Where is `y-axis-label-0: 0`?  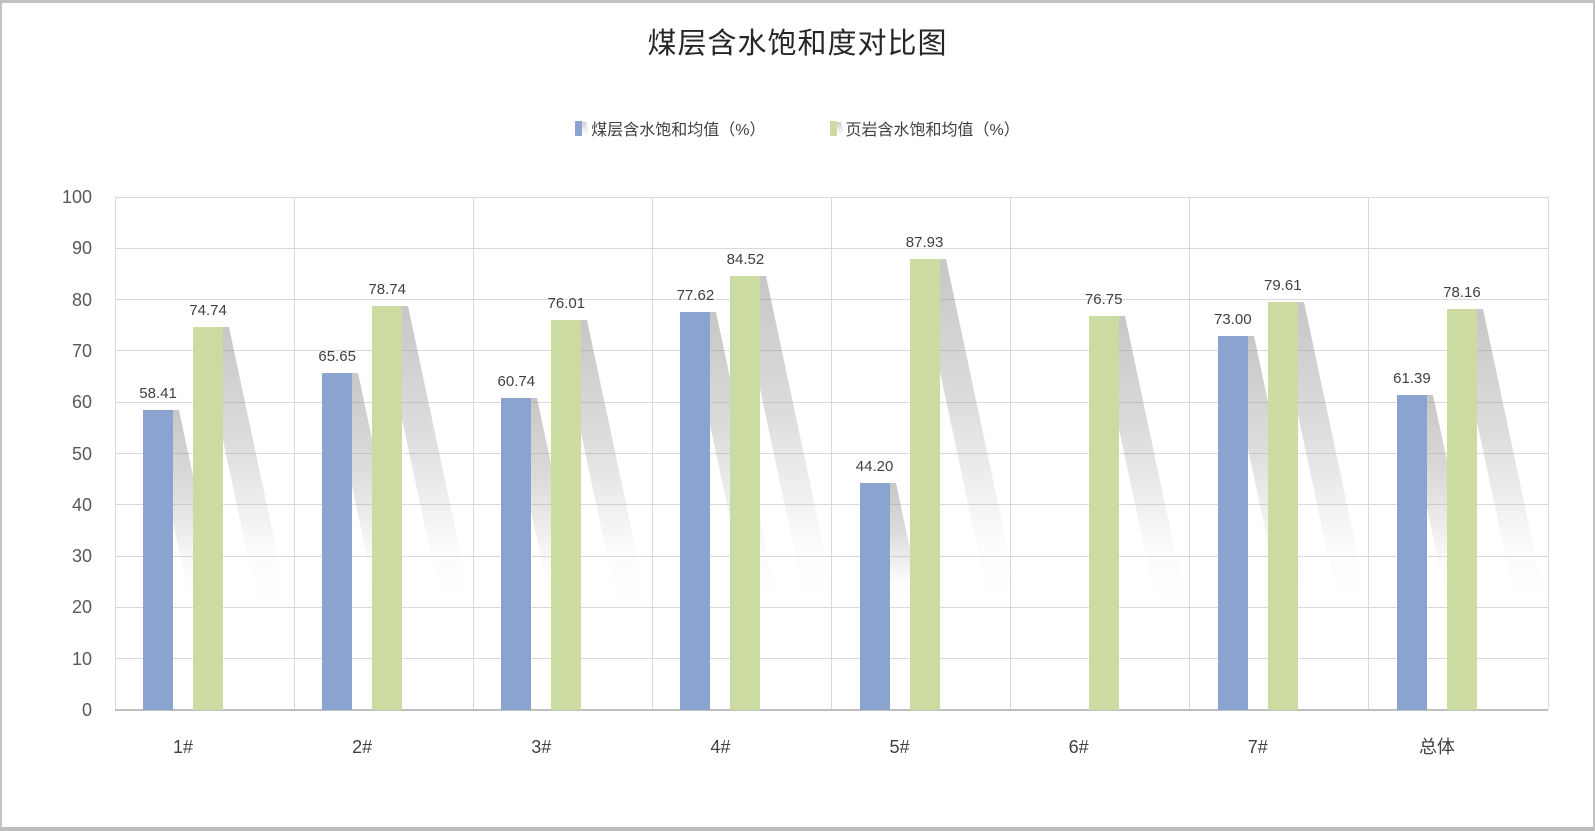
y-axis-label-0: 0 is located at coordinates (86, 710).